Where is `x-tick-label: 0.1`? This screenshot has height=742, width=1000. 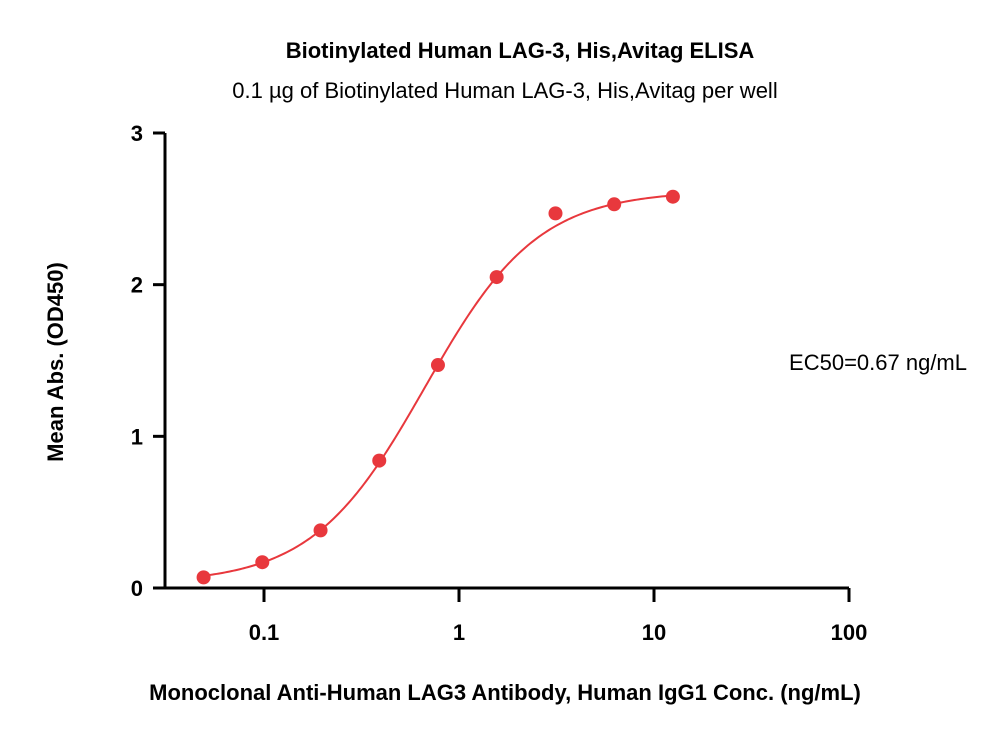
x-tick-label: 0.1 is located at coordinates (264, 632).